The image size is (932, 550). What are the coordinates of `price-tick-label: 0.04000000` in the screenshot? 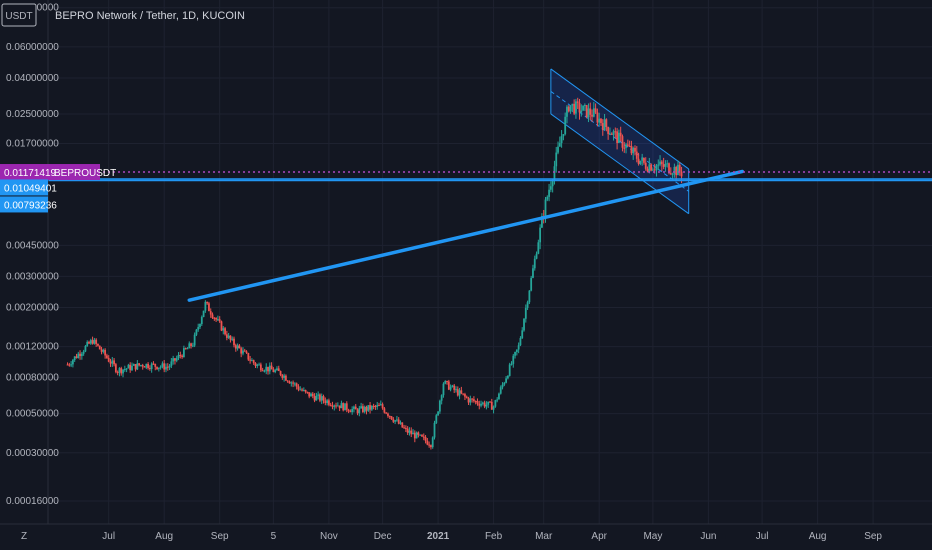 It's located at (32, 78).